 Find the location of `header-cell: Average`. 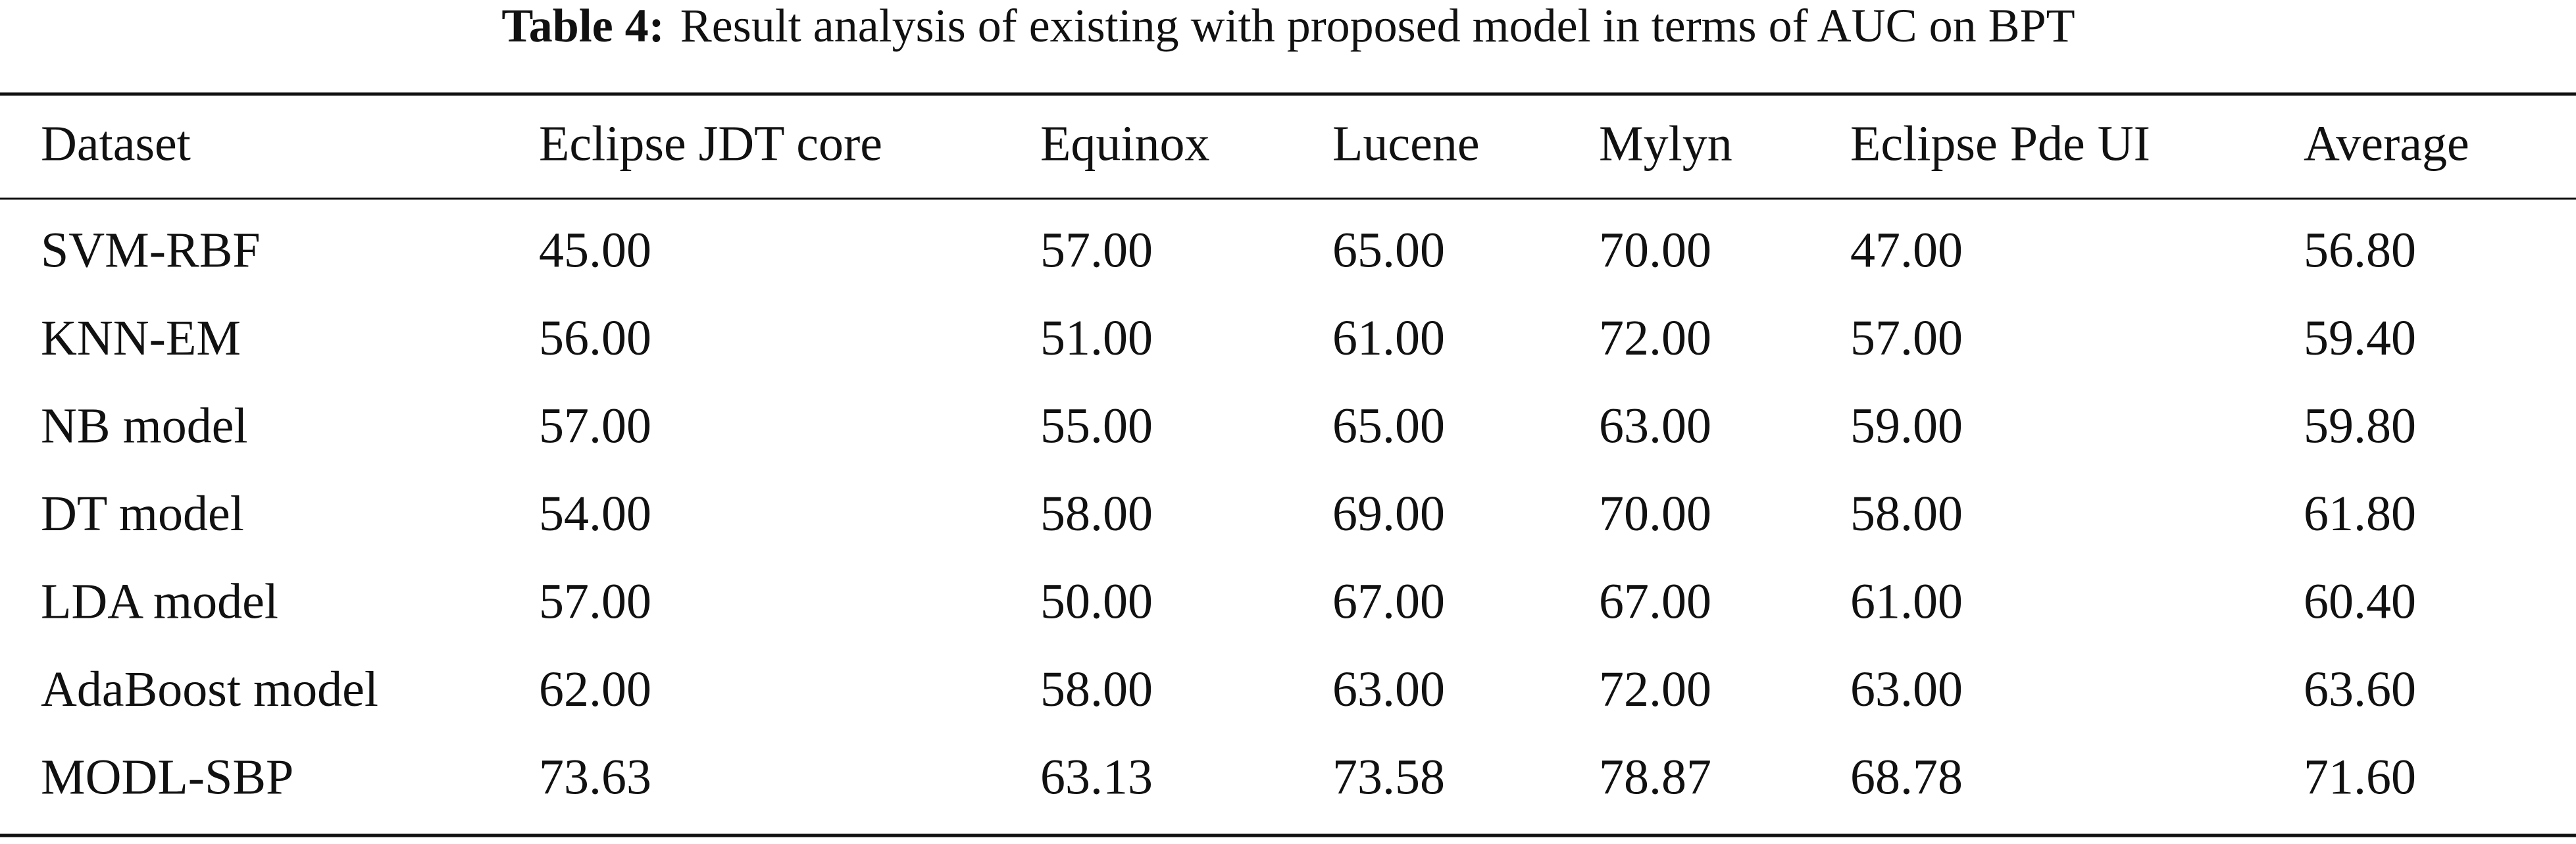

header-cell: Average is located at coordinates (2386, 143).